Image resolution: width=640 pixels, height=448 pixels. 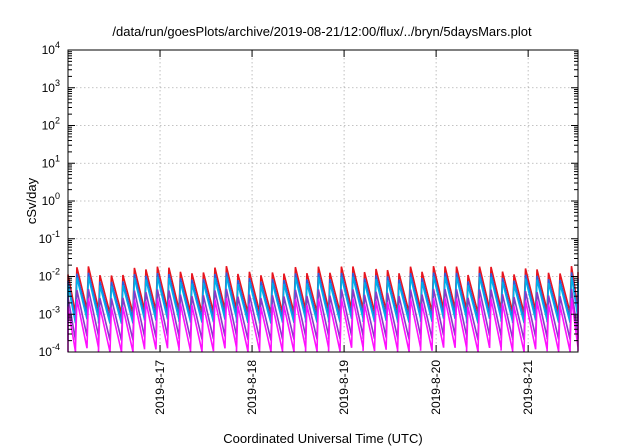 What do you see at coordinates (51, 48) in the screenshot?
I see `y-tick-label: 10⁴` at bounding box center [51, 48].